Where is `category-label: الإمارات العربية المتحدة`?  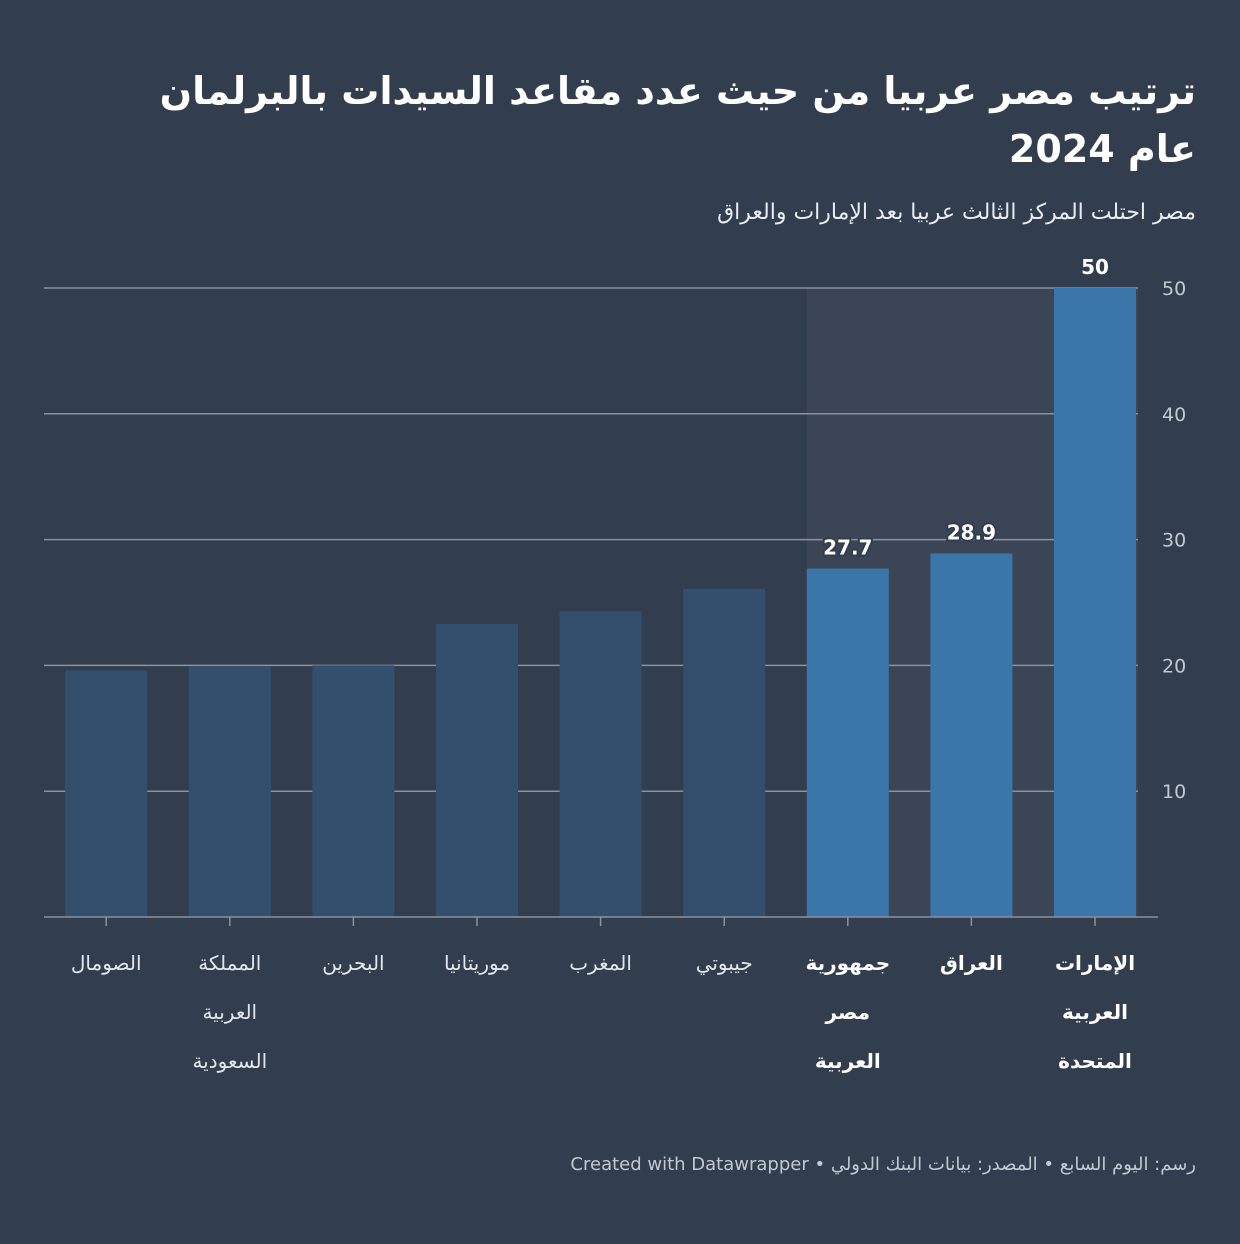 category-label: الإمارات العربية المتحدة is located at coordinates (1095, 1012).